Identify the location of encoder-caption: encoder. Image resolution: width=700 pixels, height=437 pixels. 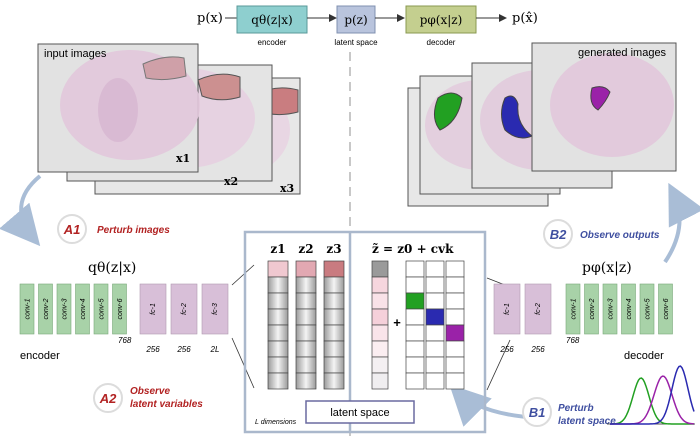
(272, 42).